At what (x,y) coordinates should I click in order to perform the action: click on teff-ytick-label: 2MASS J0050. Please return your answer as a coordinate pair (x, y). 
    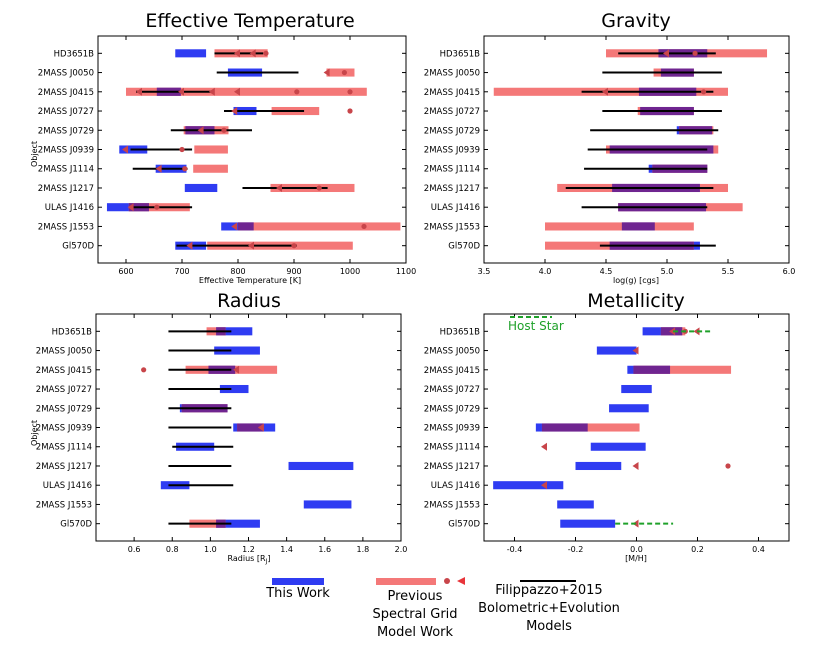
    Looking at the image, I should click on (66, 74).